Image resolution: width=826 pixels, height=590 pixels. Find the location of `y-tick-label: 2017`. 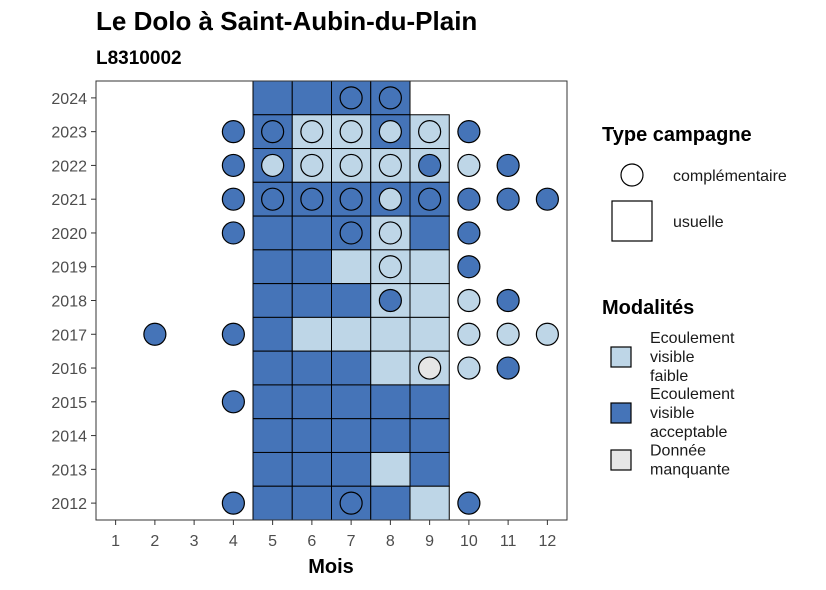

y-tick-label: 2017 is located at coordinates (69, 335).